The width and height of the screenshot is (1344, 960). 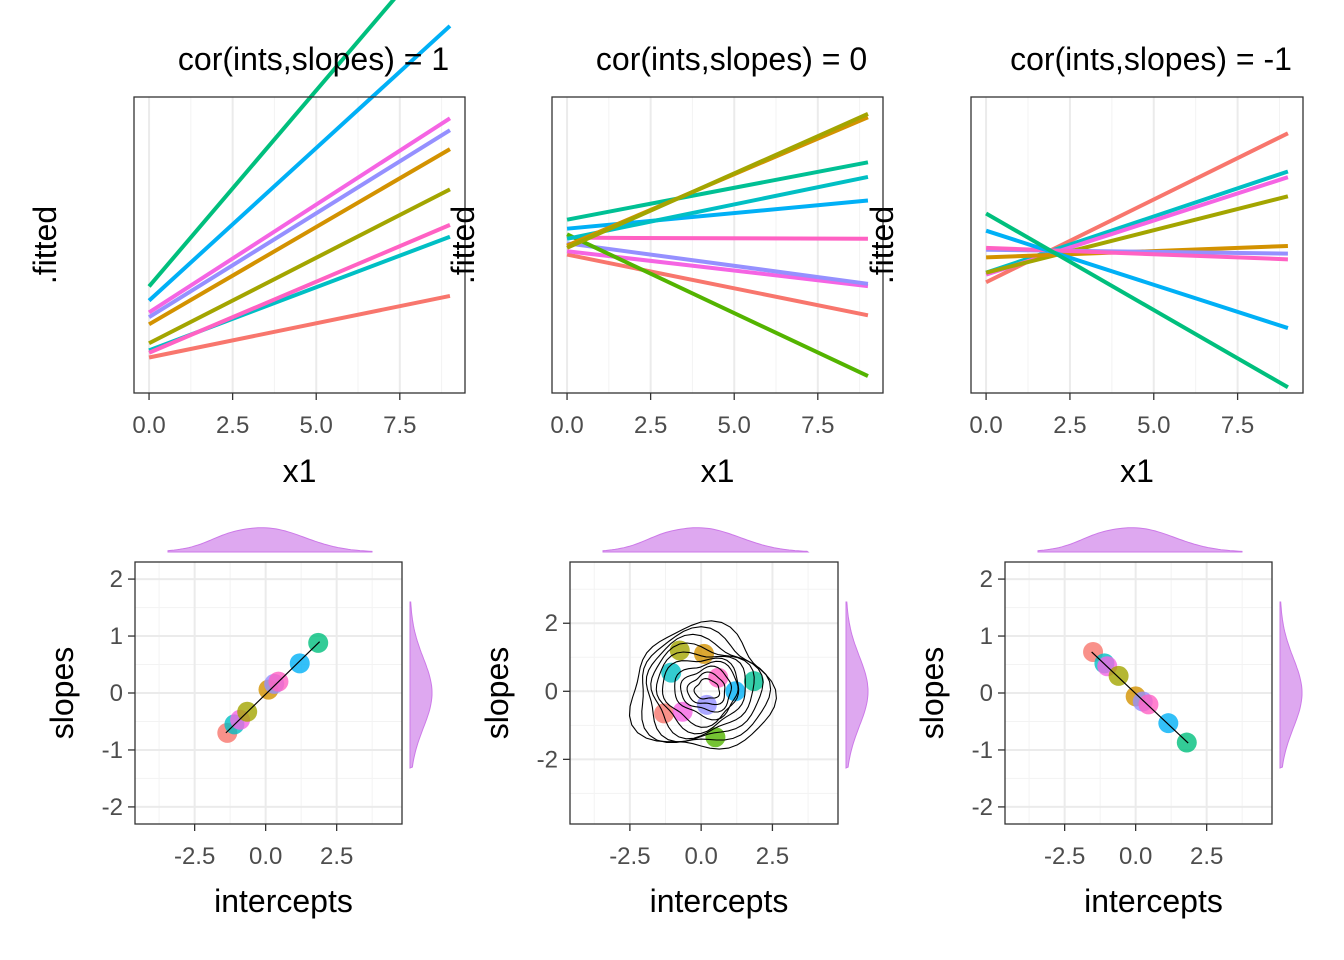 I want to click on scatter-panel-2: -2.5 0.0 2.5 -2 0 2 intercepts slopes, so click(x=674, y=723).